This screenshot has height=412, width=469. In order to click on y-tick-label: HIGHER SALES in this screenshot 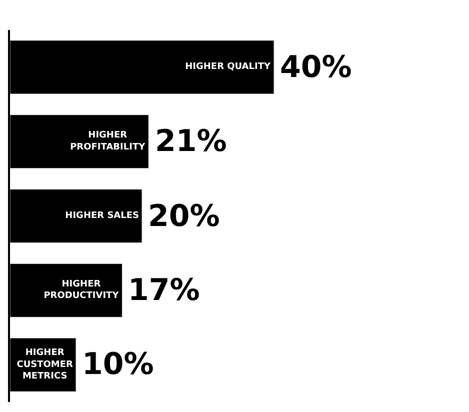, I will do `click(102, 216)`.